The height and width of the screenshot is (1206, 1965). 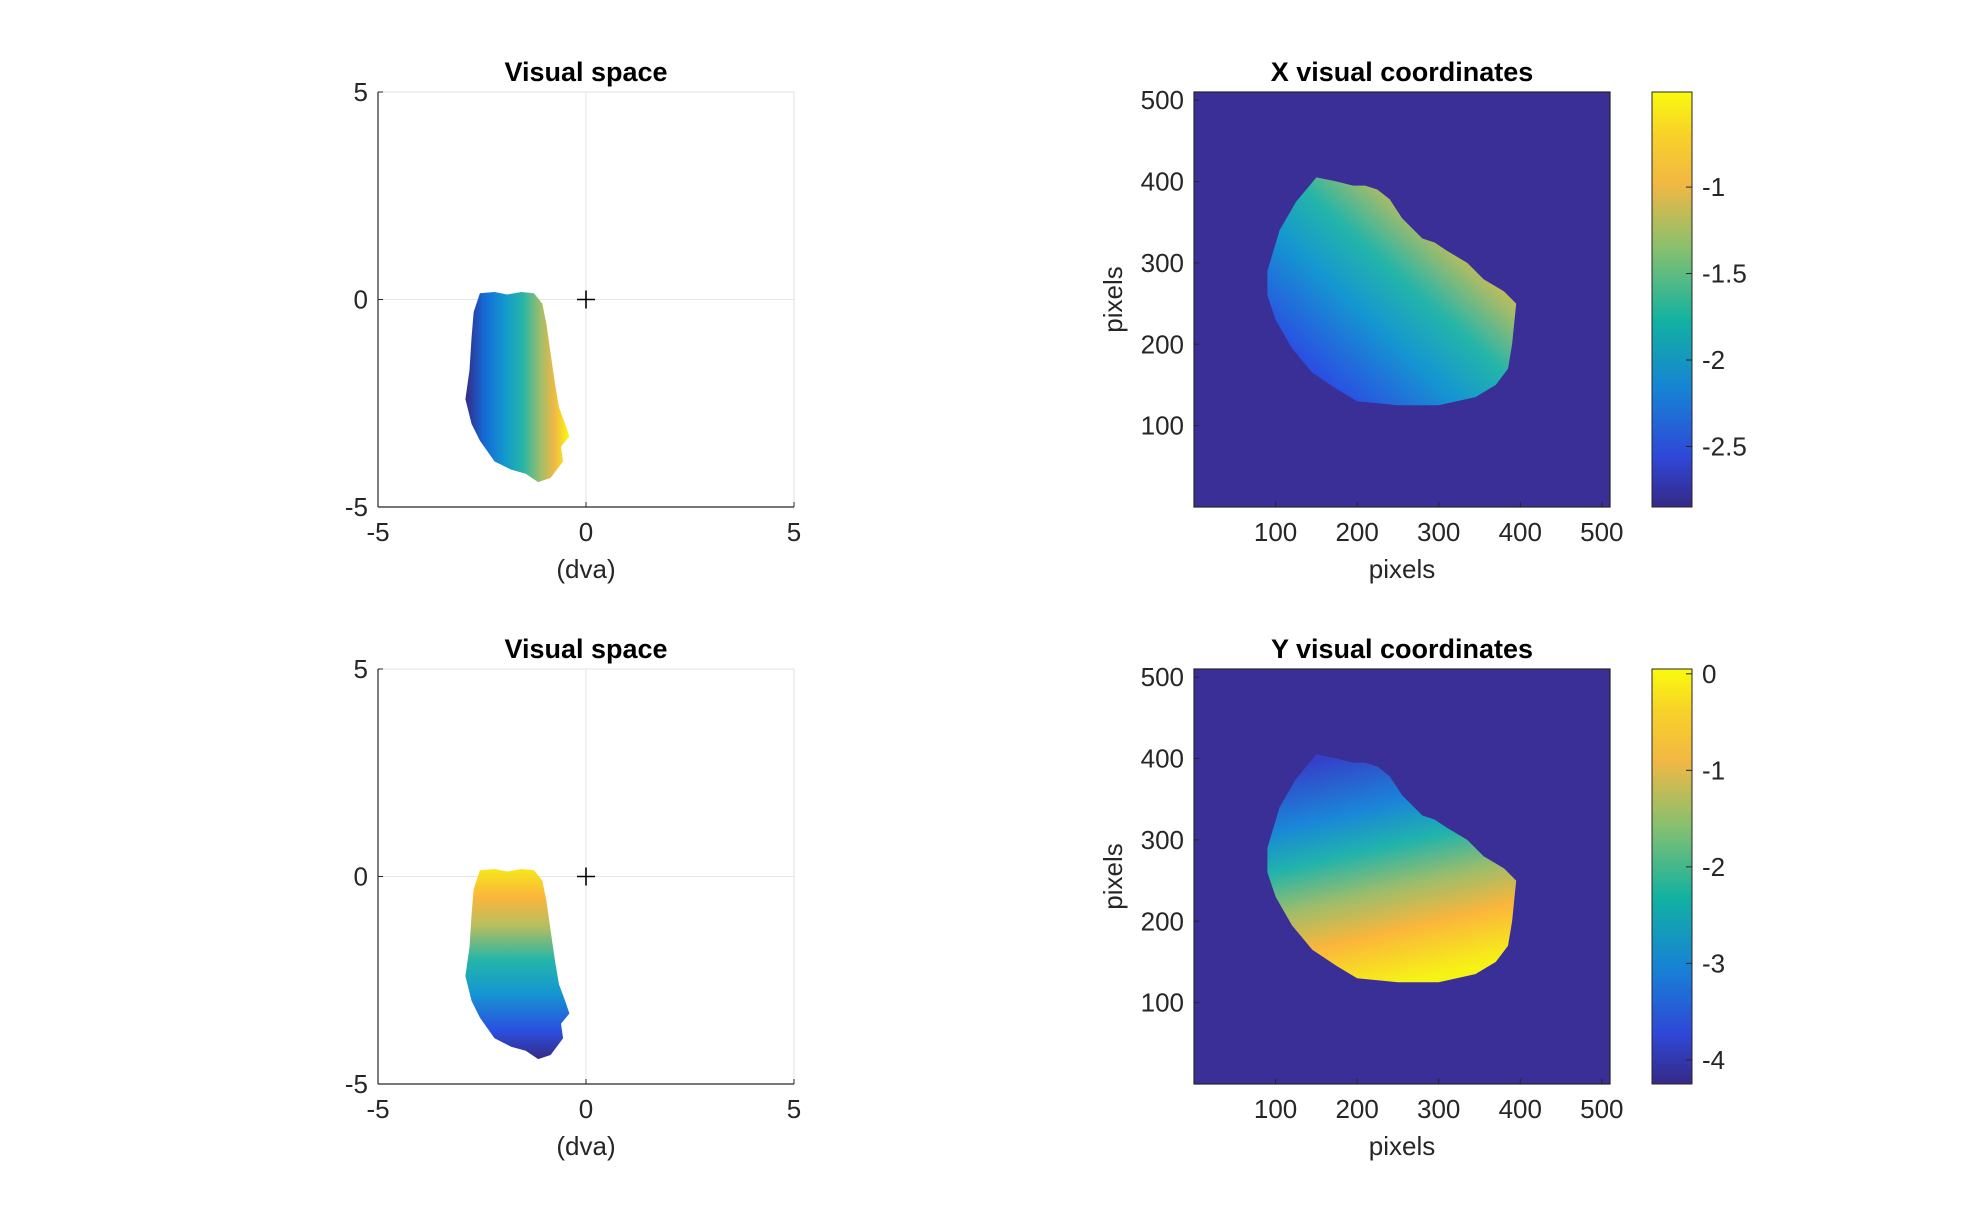 What do you see at coordinates (573, 320) in the screenshot?
I see `visual-space-plot-1: -5 0 5 5 0 -5 Visual space (dva)` at bounding box center [573, 320].